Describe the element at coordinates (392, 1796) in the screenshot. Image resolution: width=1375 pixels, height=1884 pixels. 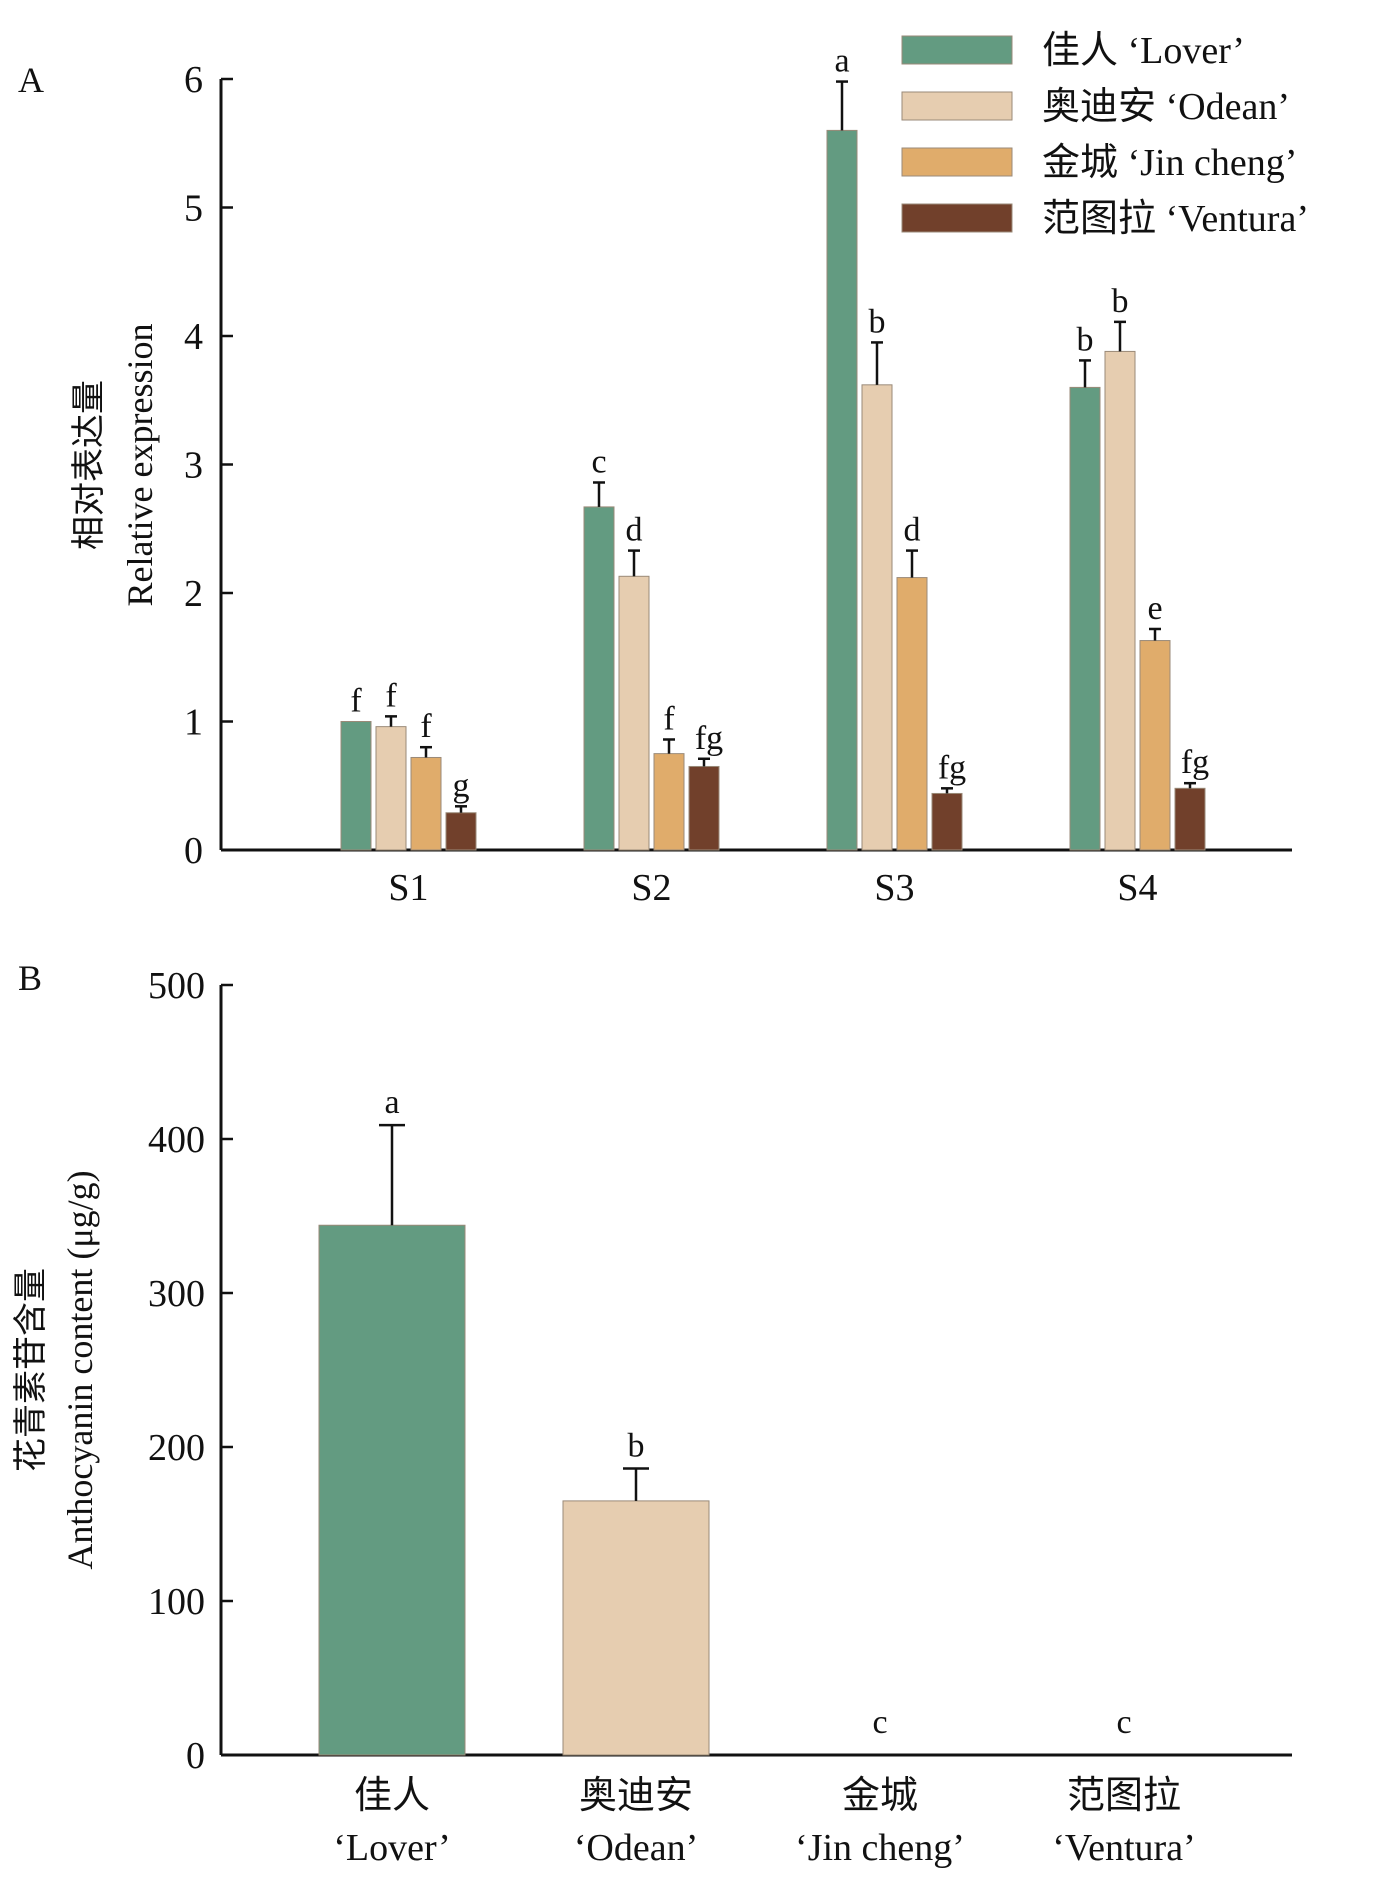
I see `panel-b-x-tick-label-cn: 佳人` at that location.